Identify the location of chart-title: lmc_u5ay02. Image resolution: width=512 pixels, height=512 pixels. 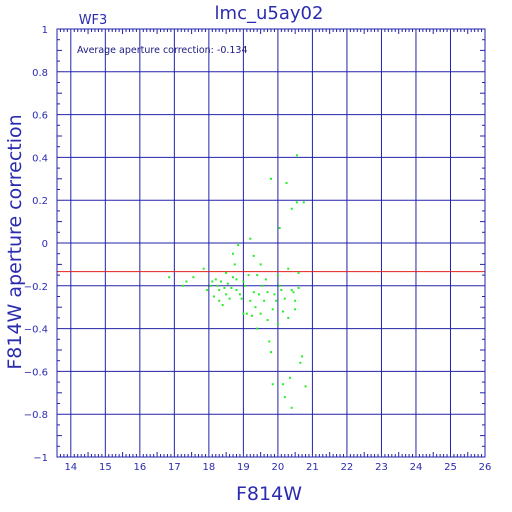
(269, 13).